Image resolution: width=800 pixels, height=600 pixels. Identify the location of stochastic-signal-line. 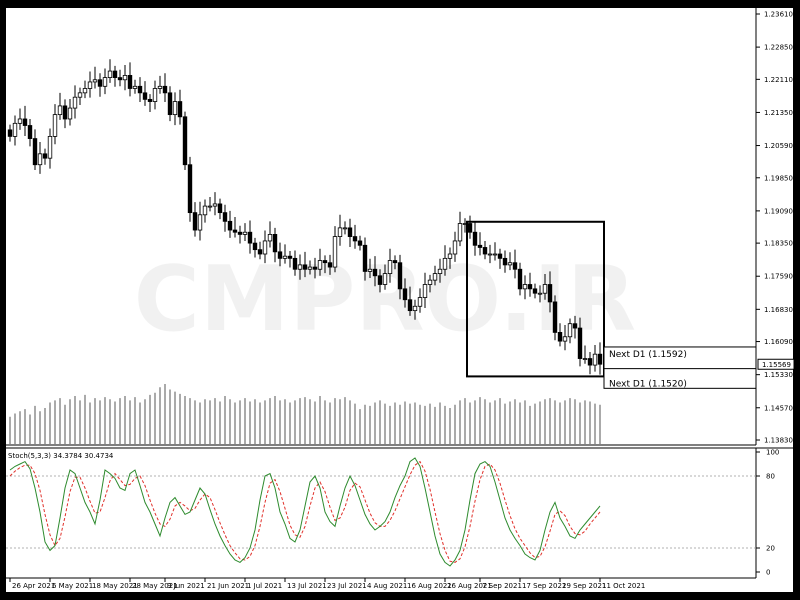
(305, 511).